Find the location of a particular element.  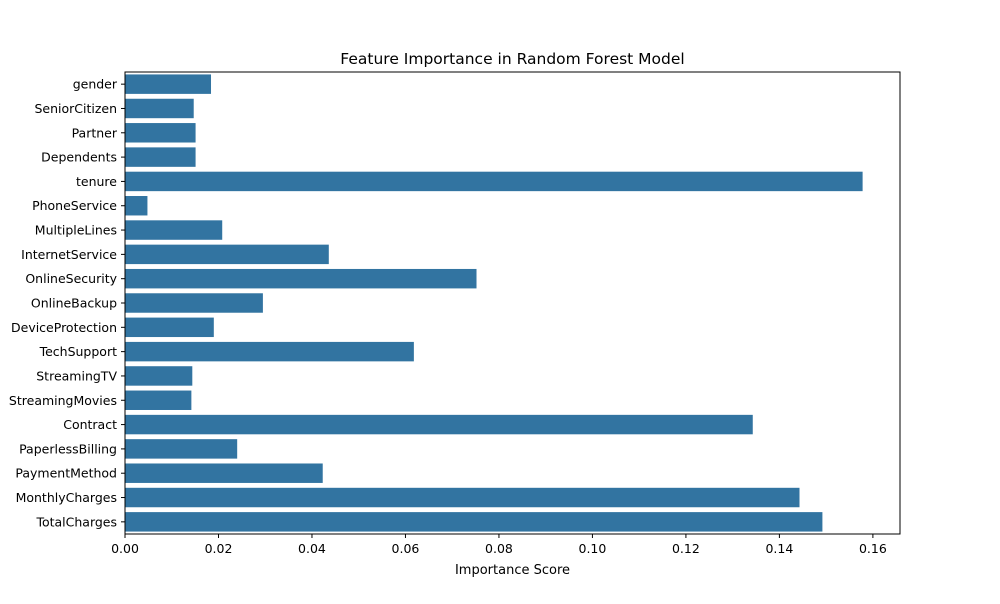

x-tick-label: 0.12 is located at coordinates (686, 548).